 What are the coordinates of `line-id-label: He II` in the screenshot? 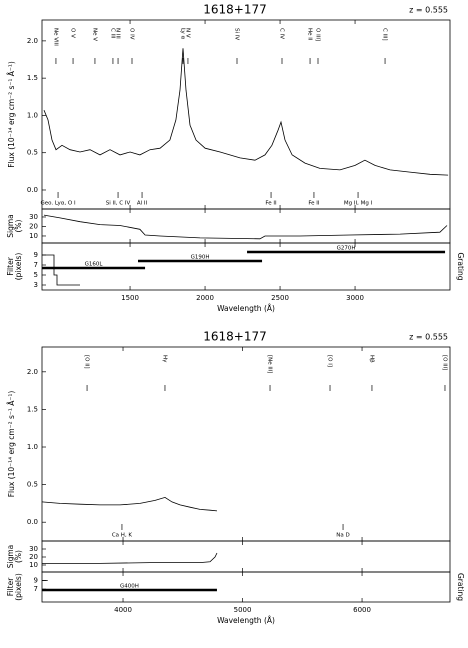 It's located at (310, 34).